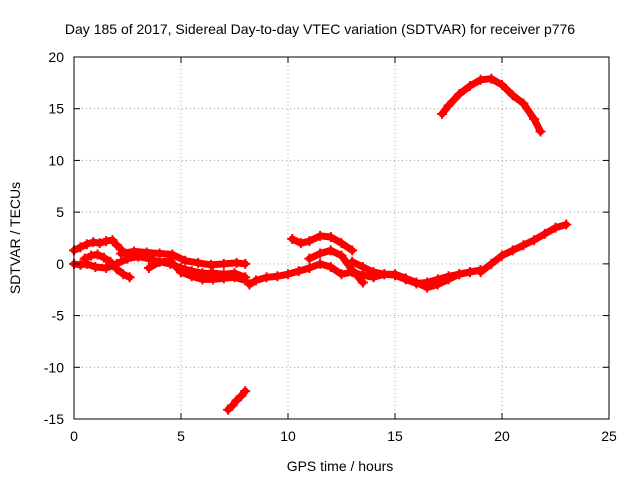 The height and width of the screenshot is (480, 640). What do you see at coordinates (15, 238) in the screenshot?
I see `y-axis-label: SDTVAR / TECUs` at bounding box center [15, 238].